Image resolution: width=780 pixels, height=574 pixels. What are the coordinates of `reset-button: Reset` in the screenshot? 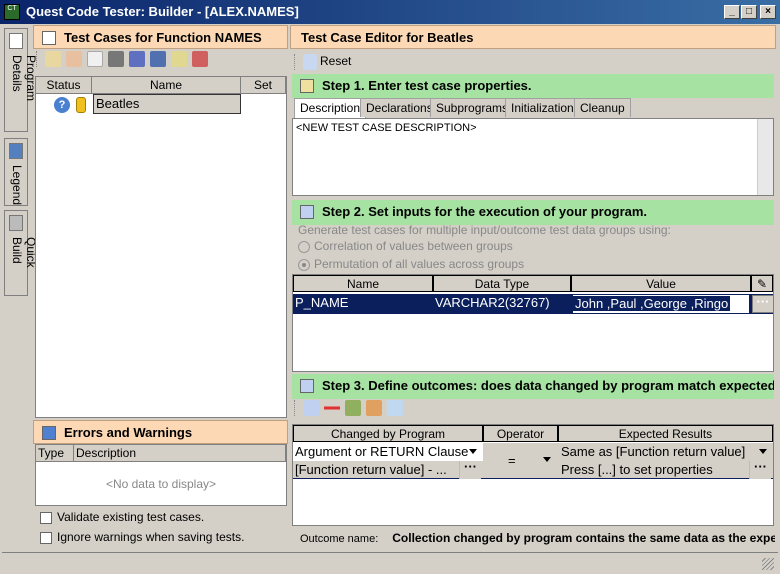 It's located at (322, 61).